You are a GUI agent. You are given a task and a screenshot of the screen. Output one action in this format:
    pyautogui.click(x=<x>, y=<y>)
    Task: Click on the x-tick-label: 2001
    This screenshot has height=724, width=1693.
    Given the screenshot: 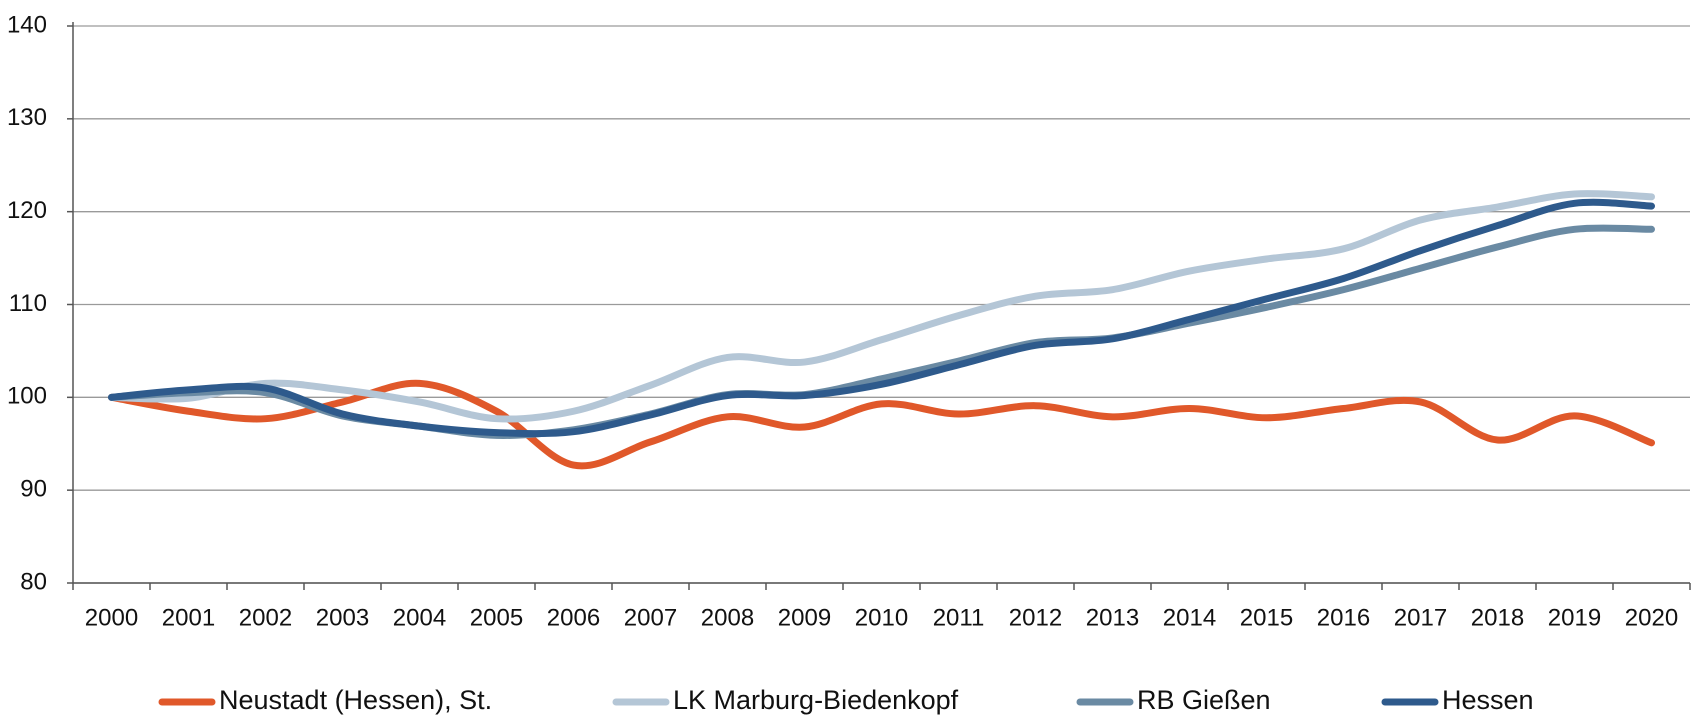 What is the action you would take?
    pyautogui.click(x=188, y=617)
    